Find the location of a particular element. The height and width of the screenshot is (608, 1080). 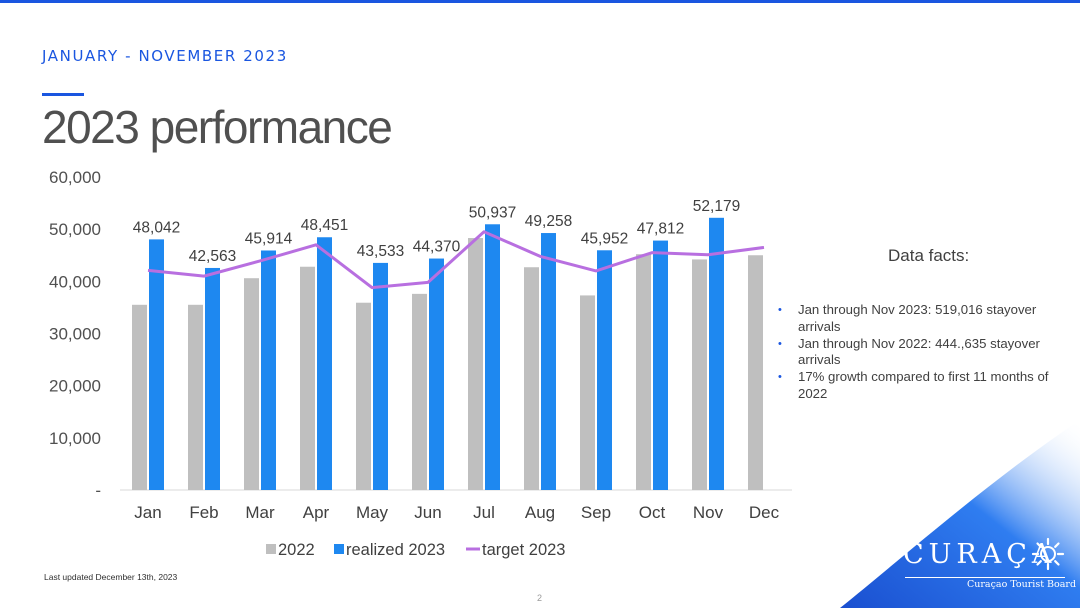

y-tick-label: 60,000 is located at coordinates (75, 177).